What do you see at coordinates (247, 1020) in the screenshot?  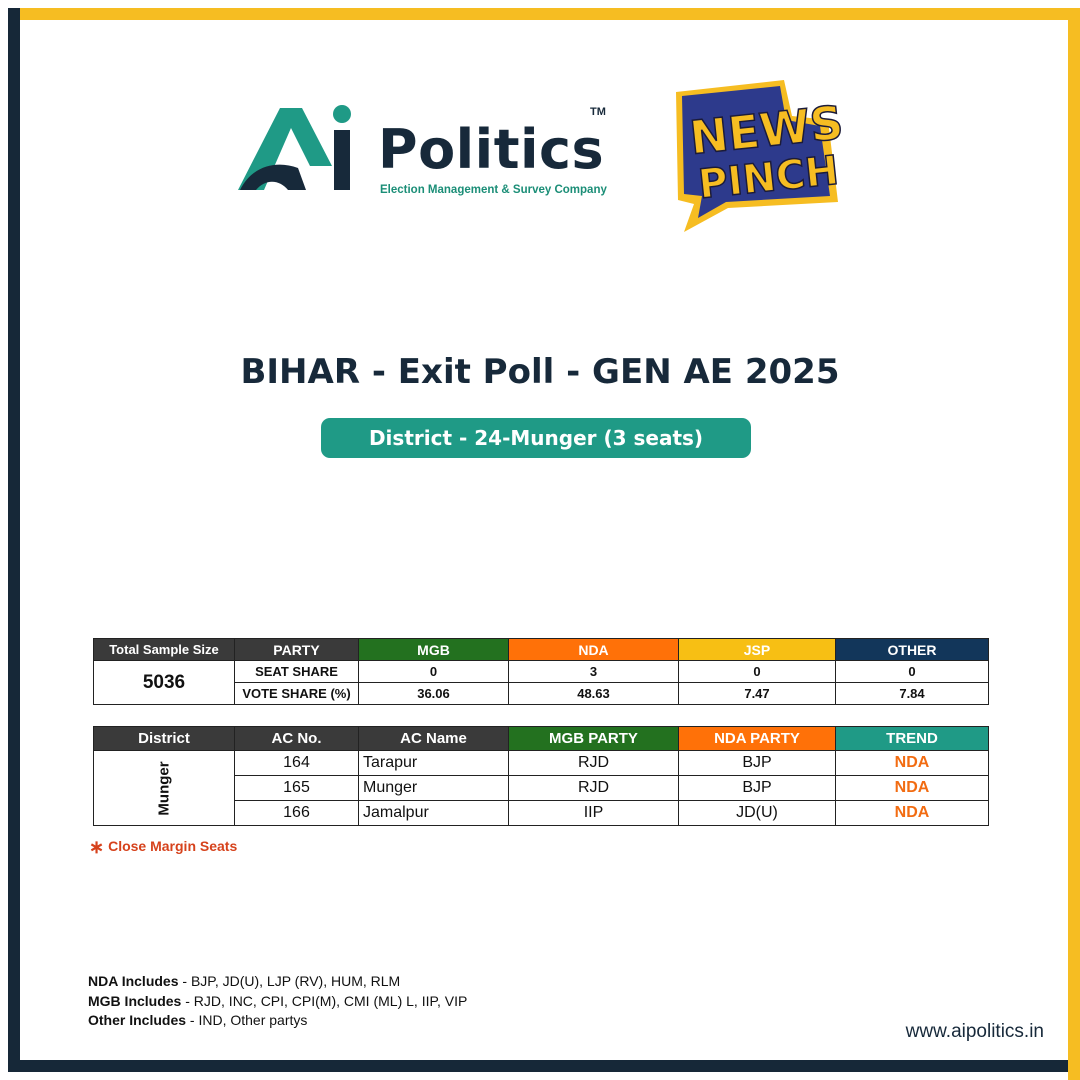 I see `note-other-text: - IND, Other partys` at bounding box center [247, 1020].